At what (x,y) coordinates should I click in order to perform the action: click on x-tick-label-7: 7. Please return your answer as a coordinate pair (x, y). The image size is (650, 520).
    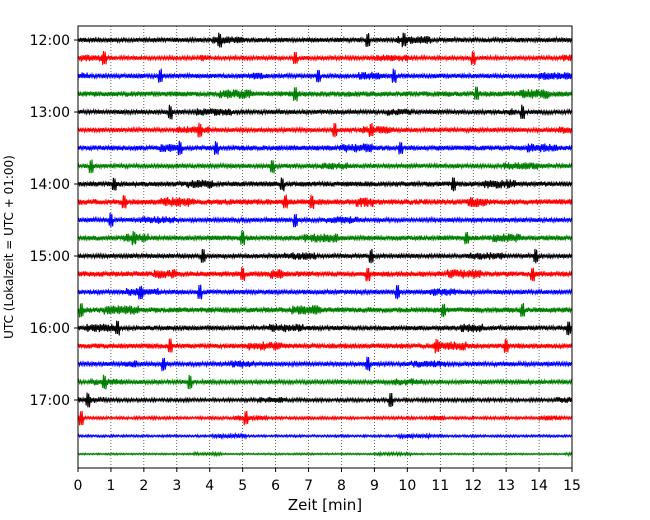
    Looking at the image, I should click on (308, 486).